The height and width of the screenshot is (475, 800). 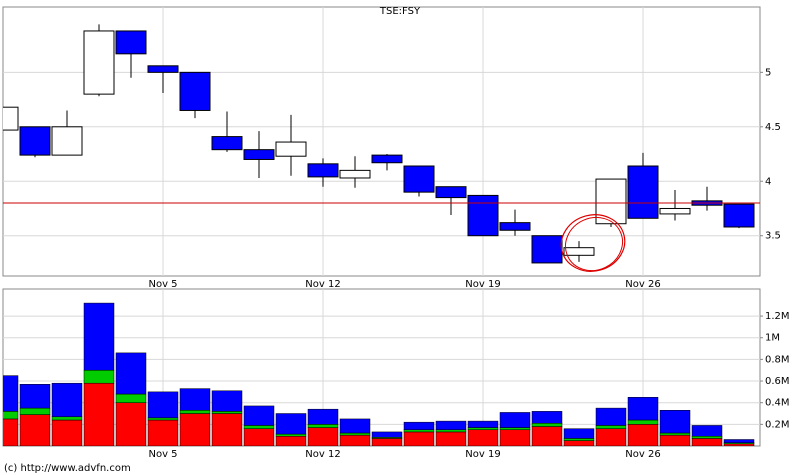 I want to click on y-tick-label: 1.2M, so click(x=777, y=316).